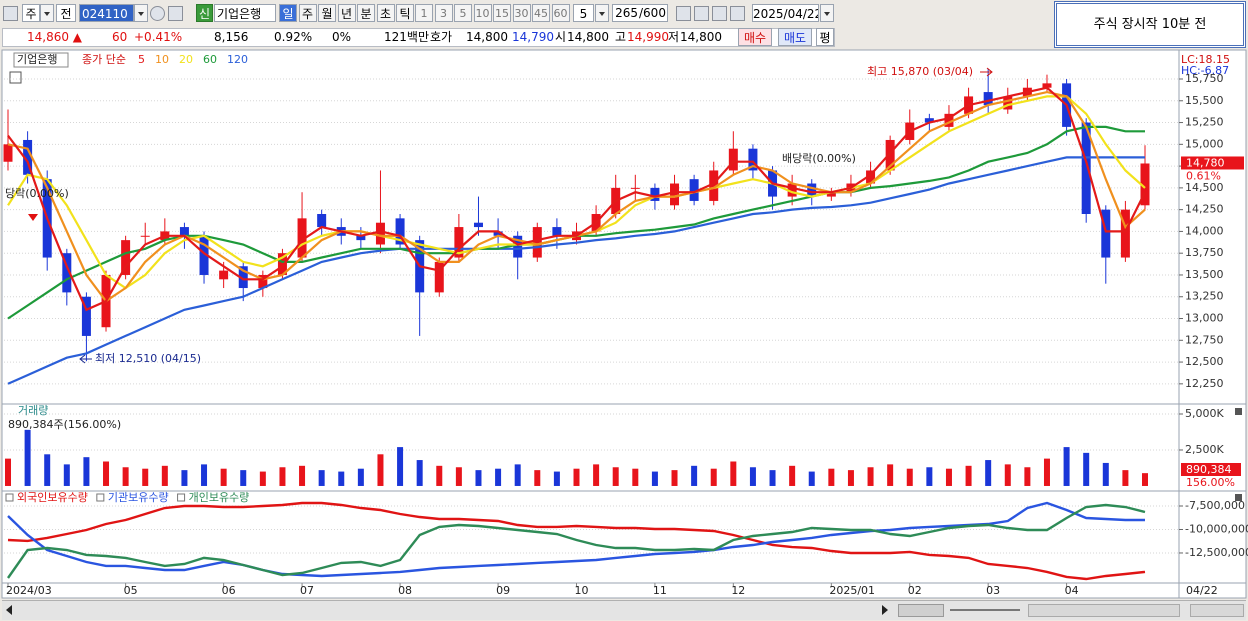 The height and width of the screenshot is (621, 1248). Describe the element at coordinates (993, 590) in the screenshot. I see `x-tick-label: 03` at that location.